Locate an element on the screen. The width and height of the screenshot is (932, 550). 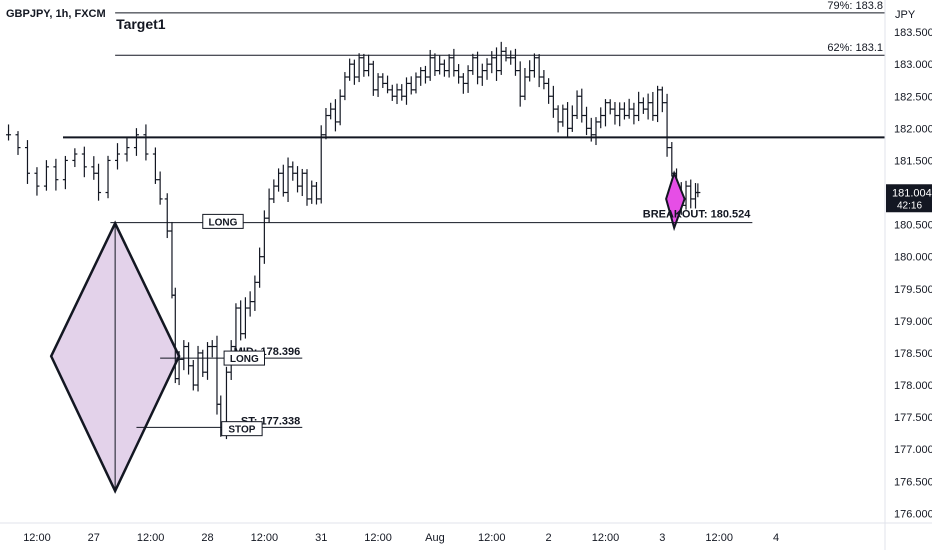
price-tick: 182.000 is located at coordinates (913, 129).